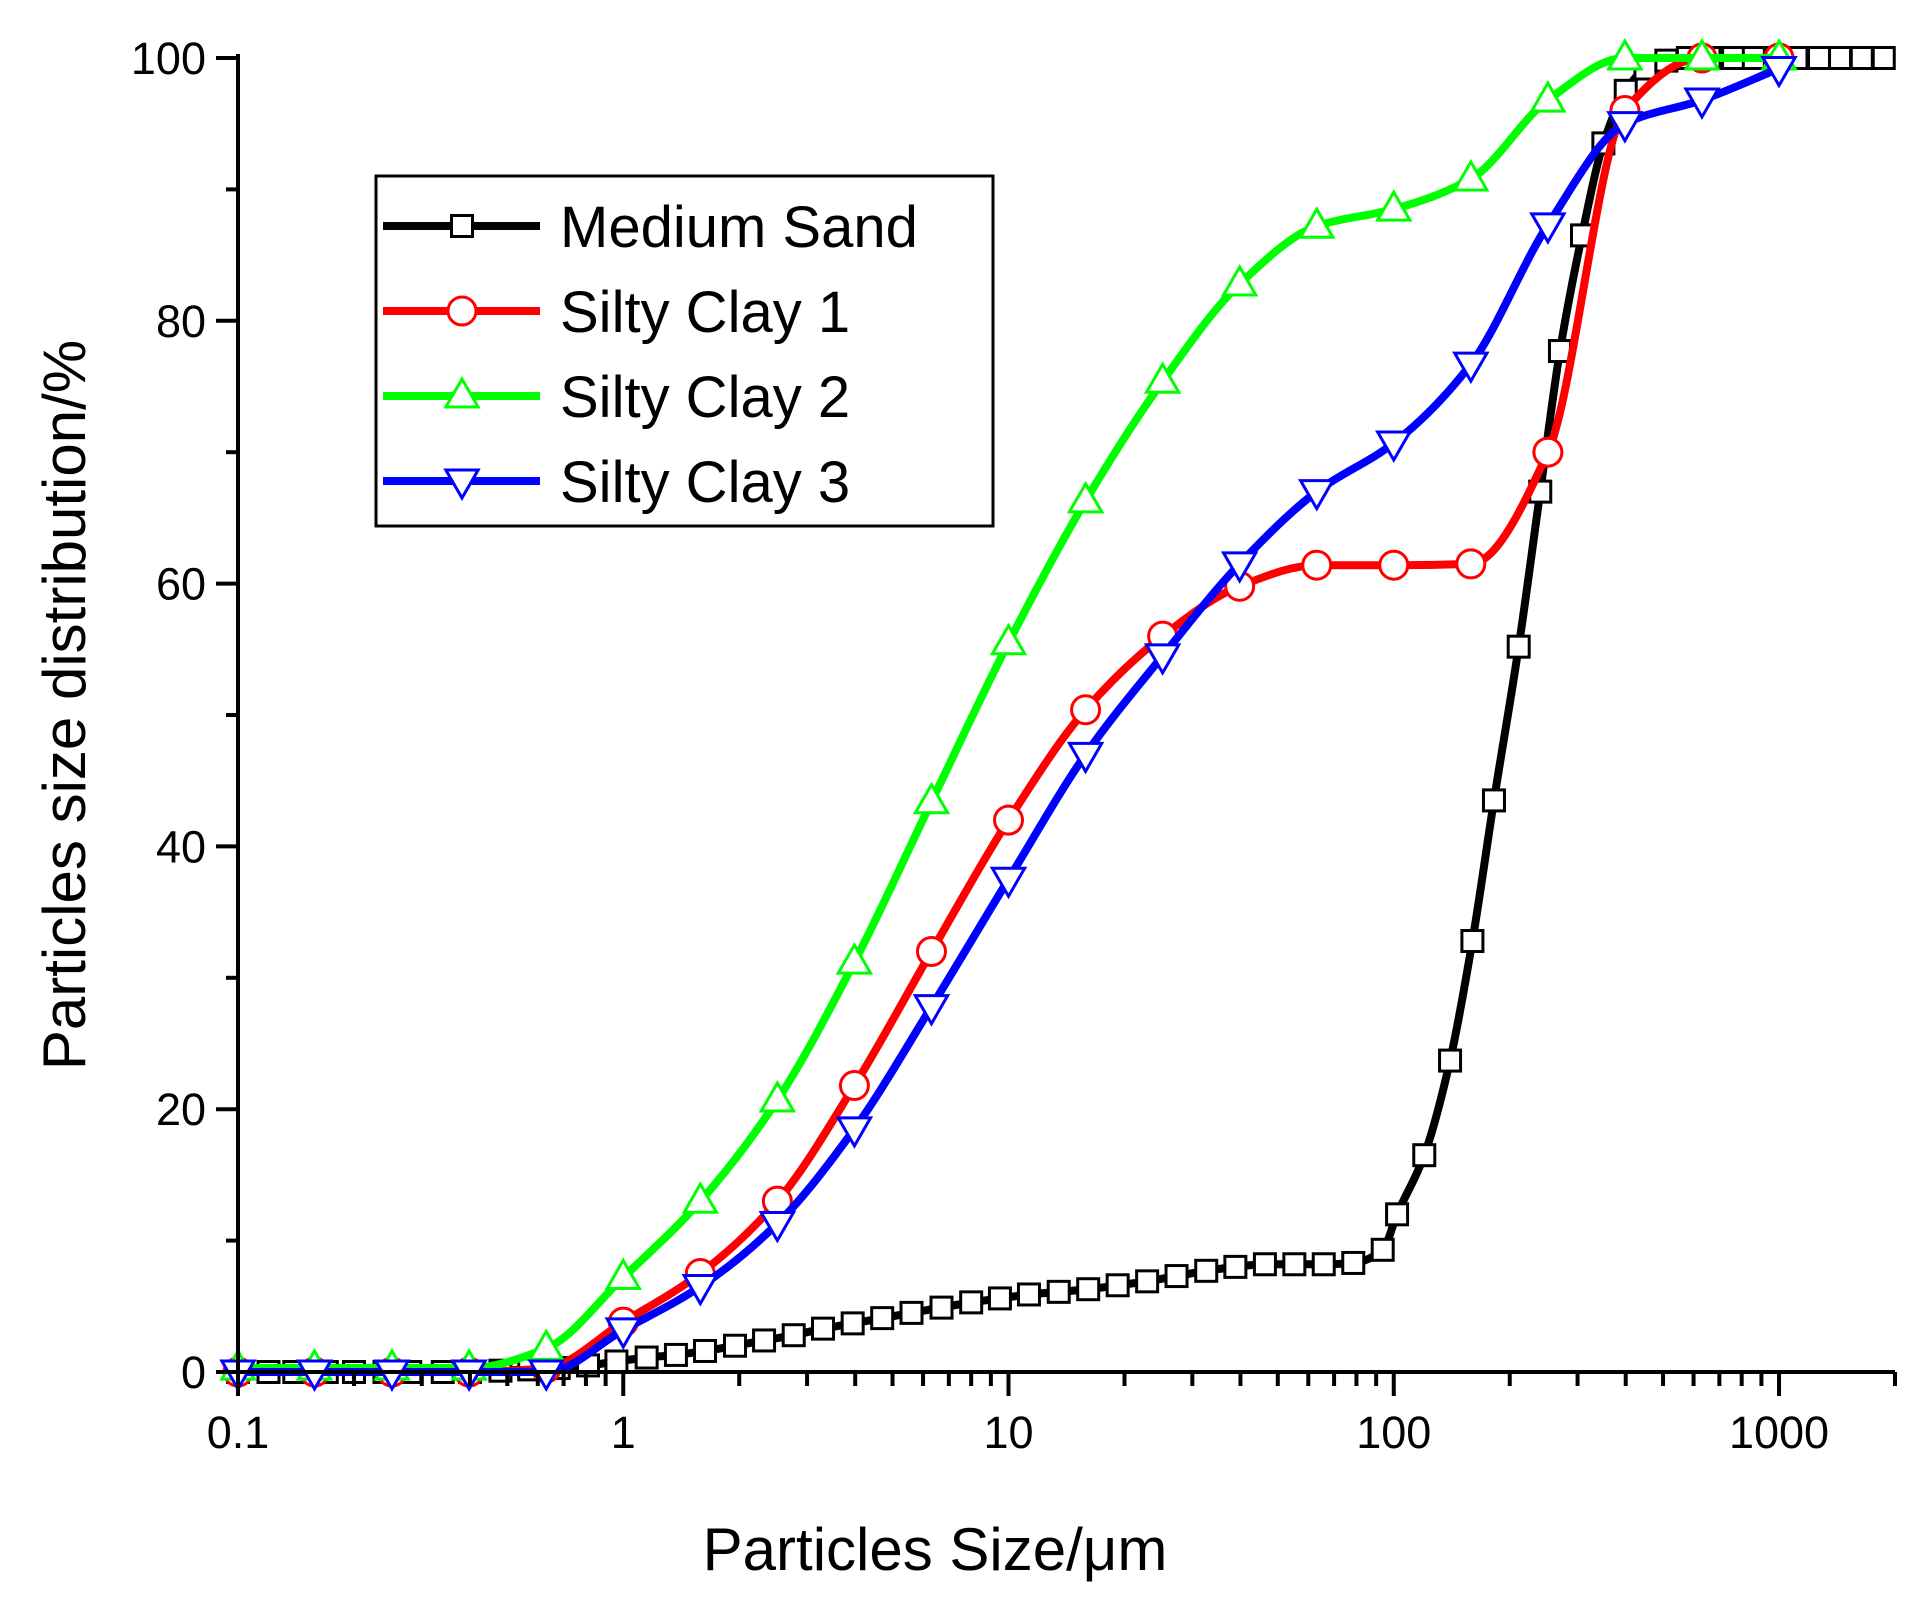 Image resolution: width=1924 pixels, height=1616 pixels. I want to click on x-tick-label: 0.1, so click(238, 1432).